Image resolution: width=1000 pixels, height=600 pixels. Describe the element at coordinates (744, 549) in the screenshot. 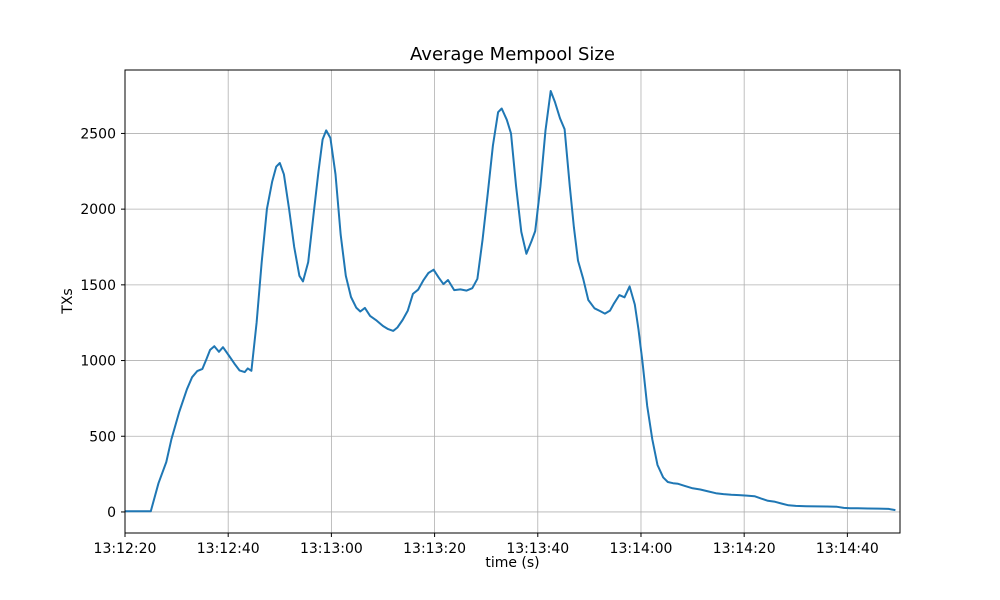

I see `x-tick-label: 13:14:20` at that location.